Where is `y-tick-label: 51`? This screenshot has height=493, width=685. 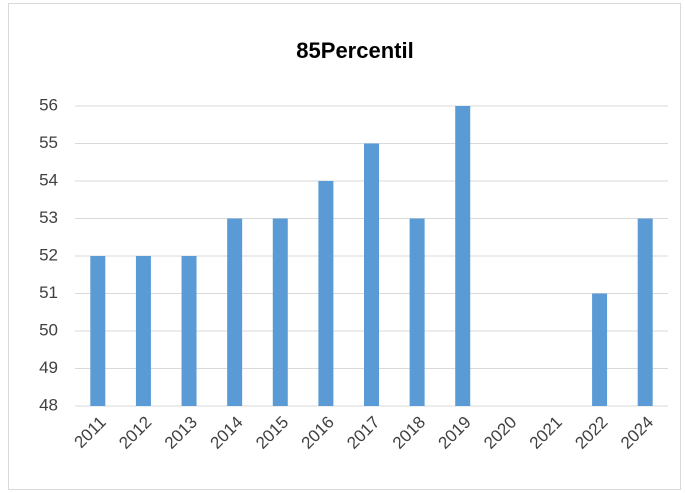
y-tick-label: 51 is located at coordinates (48, 292).